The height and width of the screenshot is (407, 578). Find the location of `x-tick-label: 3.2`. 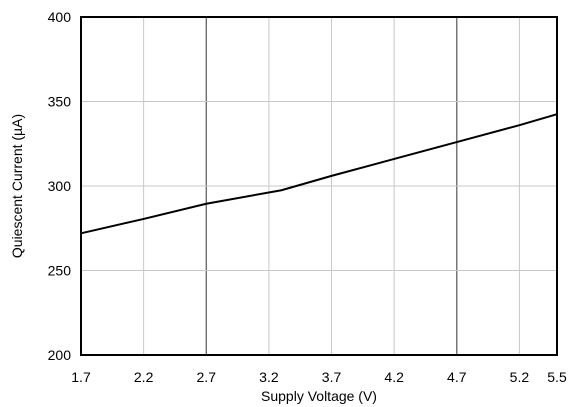

x-tick-label: 3.2 is located at coordinates (269, 377).